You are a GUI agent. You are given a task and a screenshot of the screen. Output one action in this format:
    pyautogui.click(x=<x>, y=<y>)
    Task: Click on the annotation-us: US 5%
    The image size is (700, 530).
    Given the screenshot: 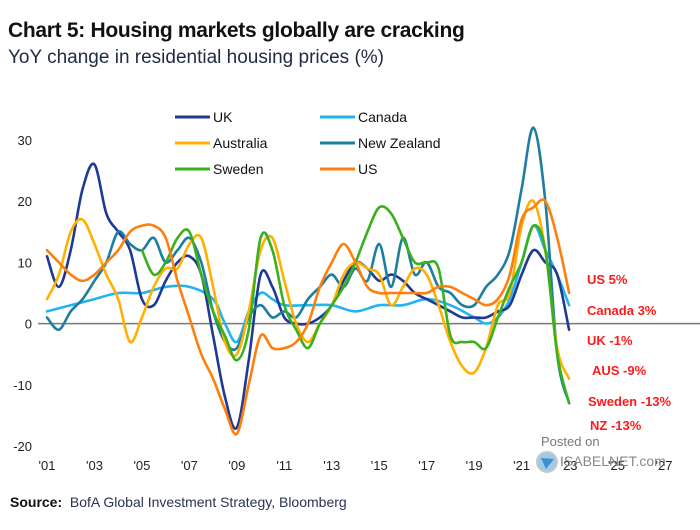 What is the action you would take?
    pyautogui.click(x=607, y=279)
    